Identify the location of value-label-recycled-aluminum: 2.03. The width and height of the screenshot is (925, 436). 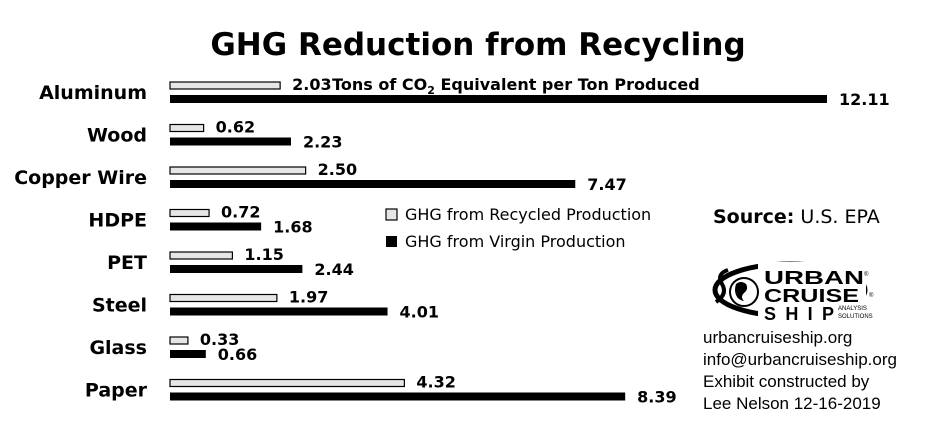
(311, 84).